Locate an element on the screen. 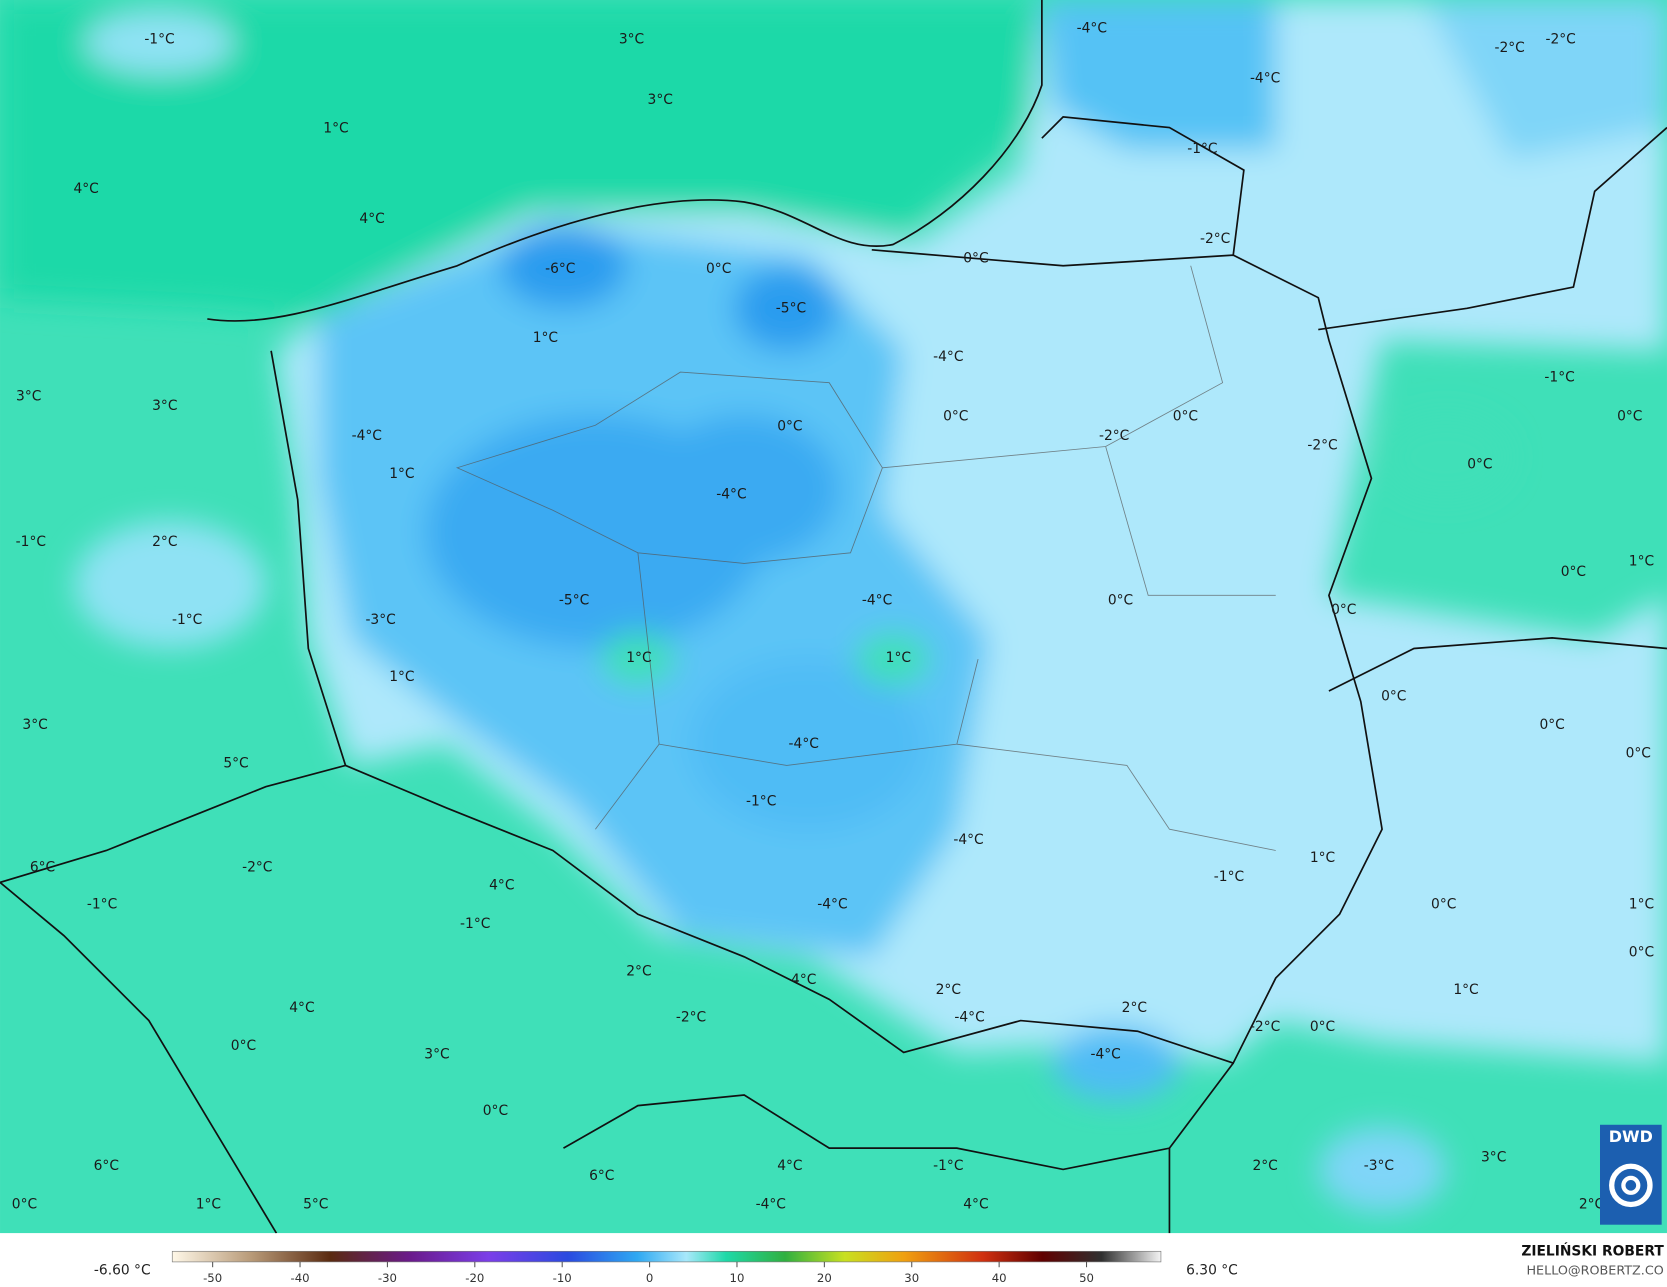 This screenshot has width=1667, height=1287. colorbar-min: -6.60 °C is located at coordinates (122, 1271).